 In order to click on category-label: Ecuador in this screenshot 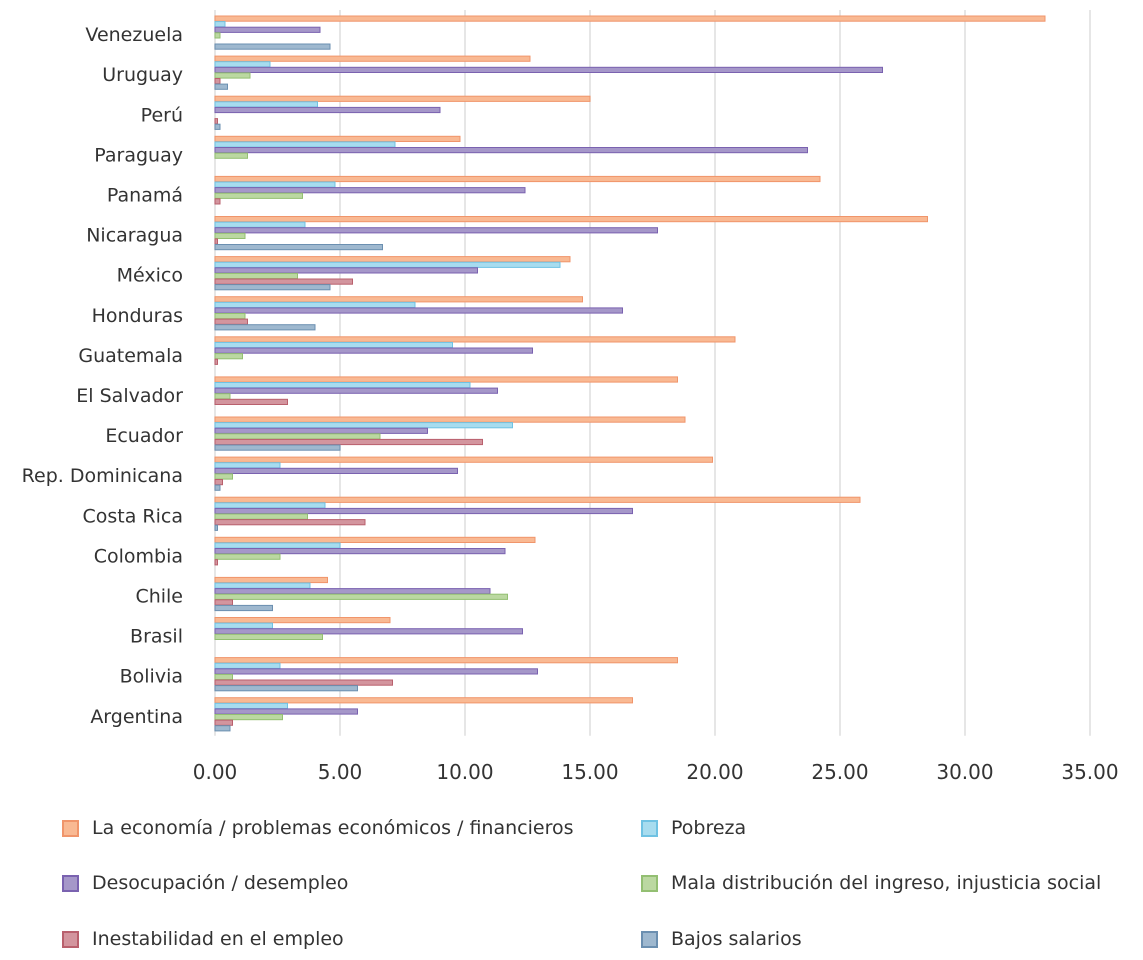, I will do `click(144, 436)`.